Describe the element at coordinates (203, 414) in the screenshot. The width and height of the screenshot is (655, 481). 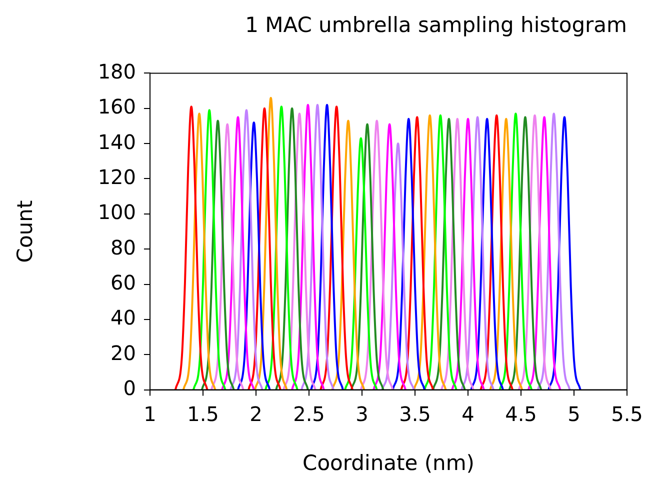
I see `x-tick-label: 1.5` at that location.